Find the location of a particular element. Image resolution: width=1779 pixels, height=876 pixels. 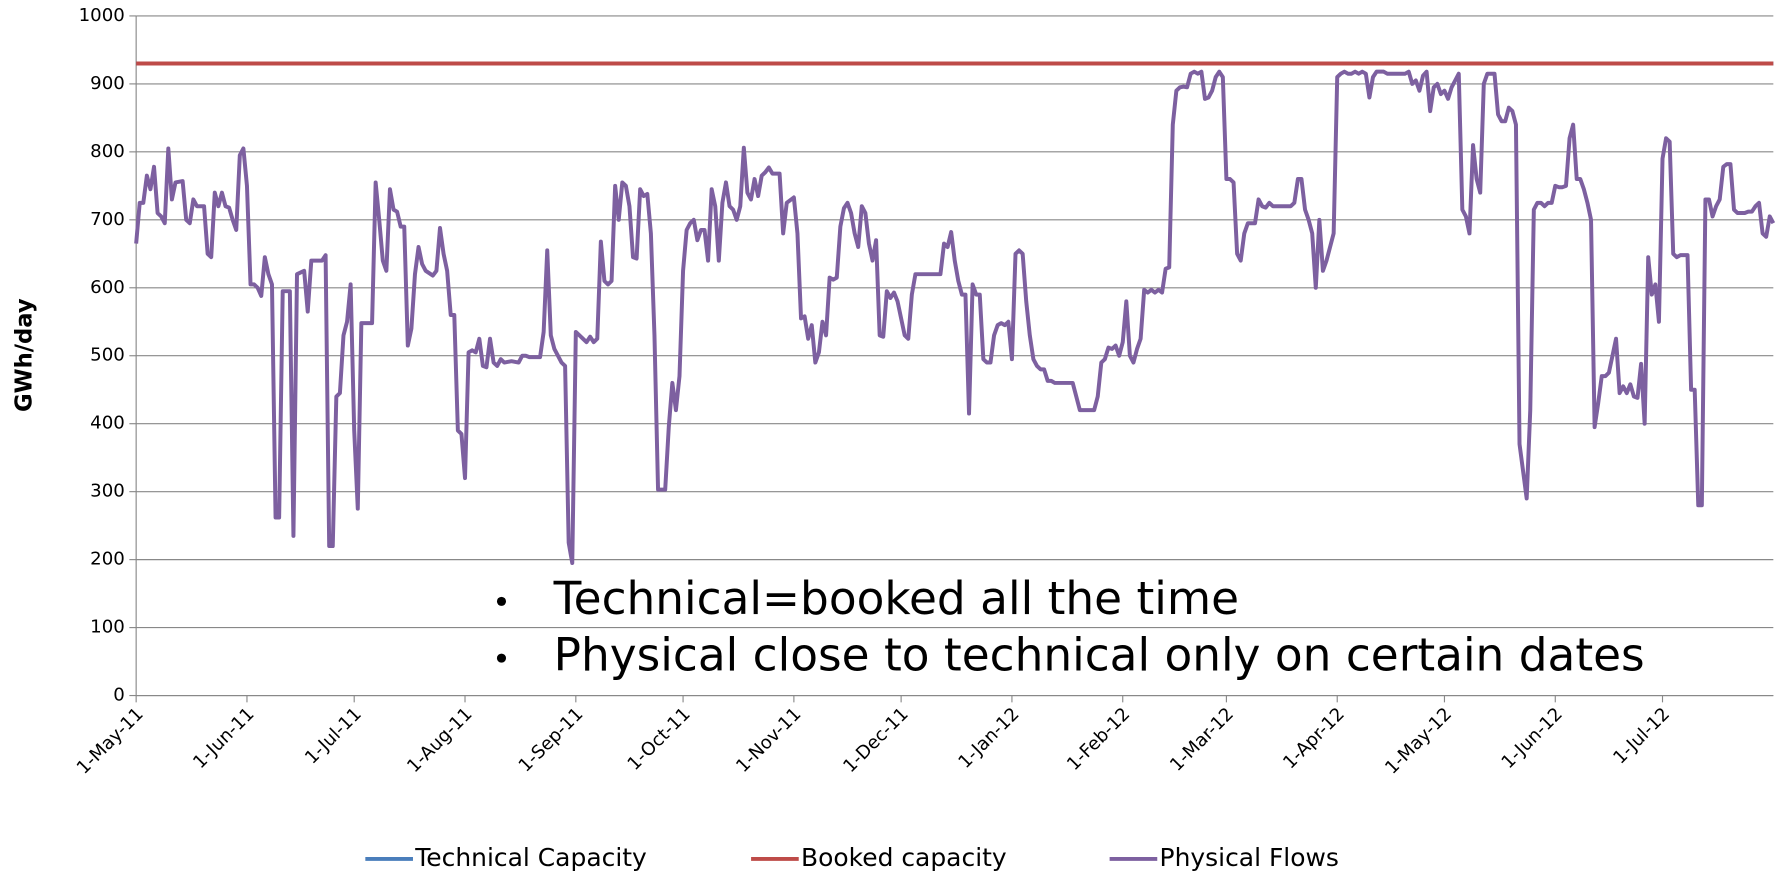

x-tick-label: 1-Jan-12 is located at coordinates (988, 738).